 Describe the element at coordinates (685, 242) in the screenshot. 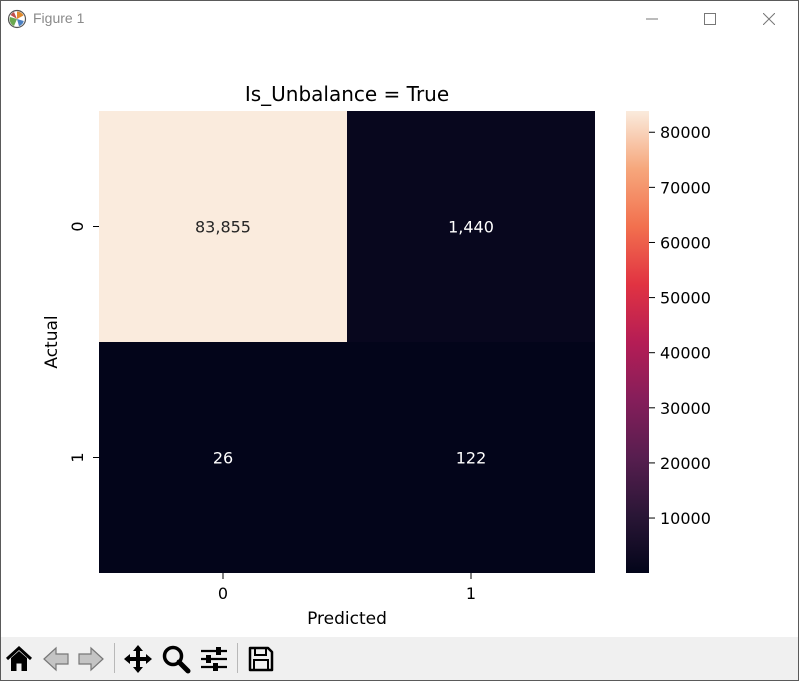

I see `colorbar-tick-label: 60000` at that location.